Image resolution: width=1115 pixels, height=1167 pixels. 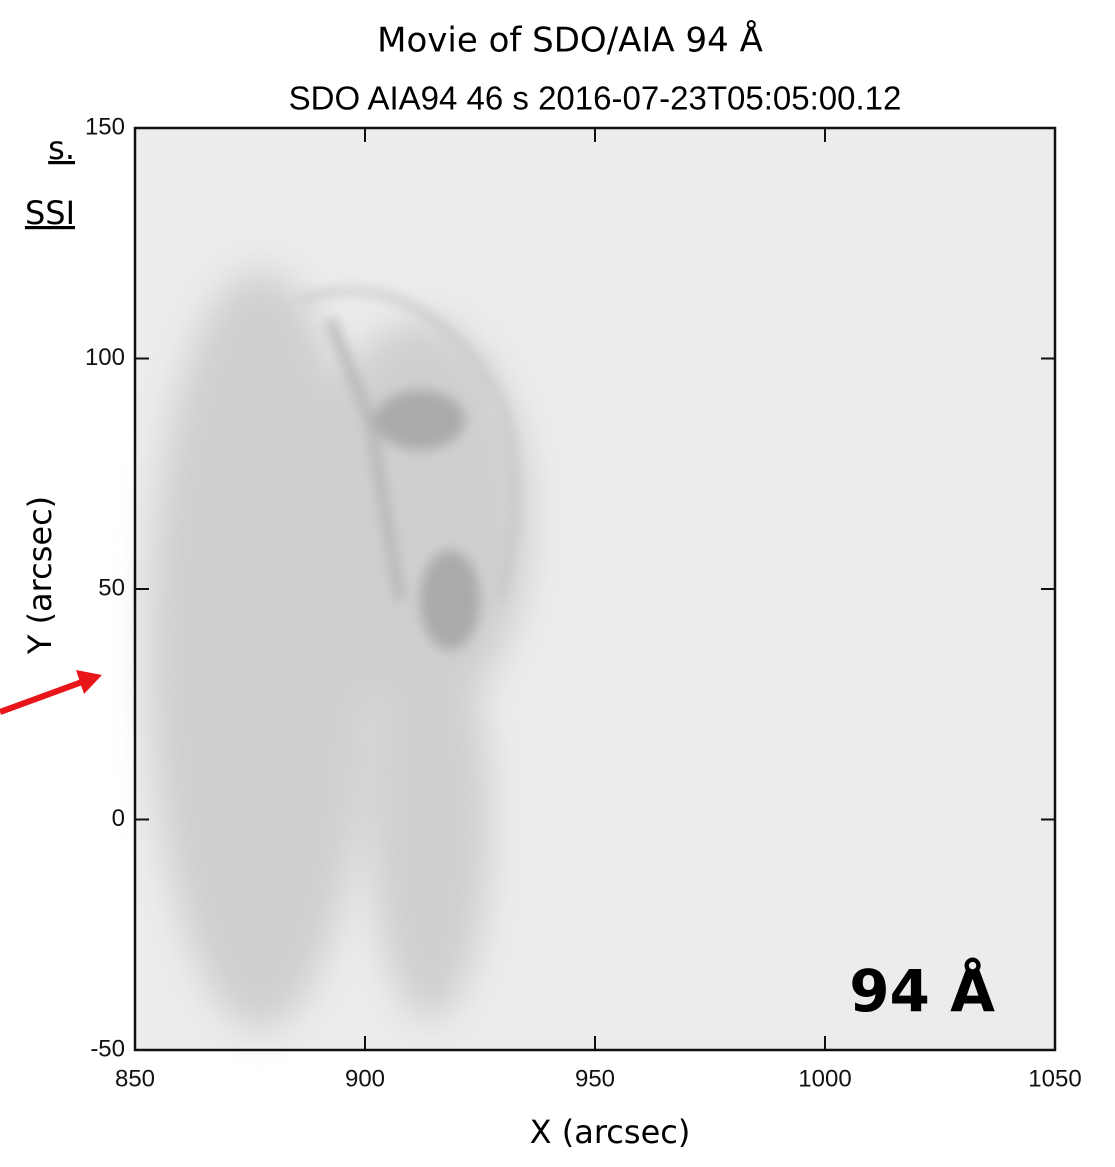 I want to click on title: Movie of SDO/AIA 94 Å, so click(x=570, y=40).